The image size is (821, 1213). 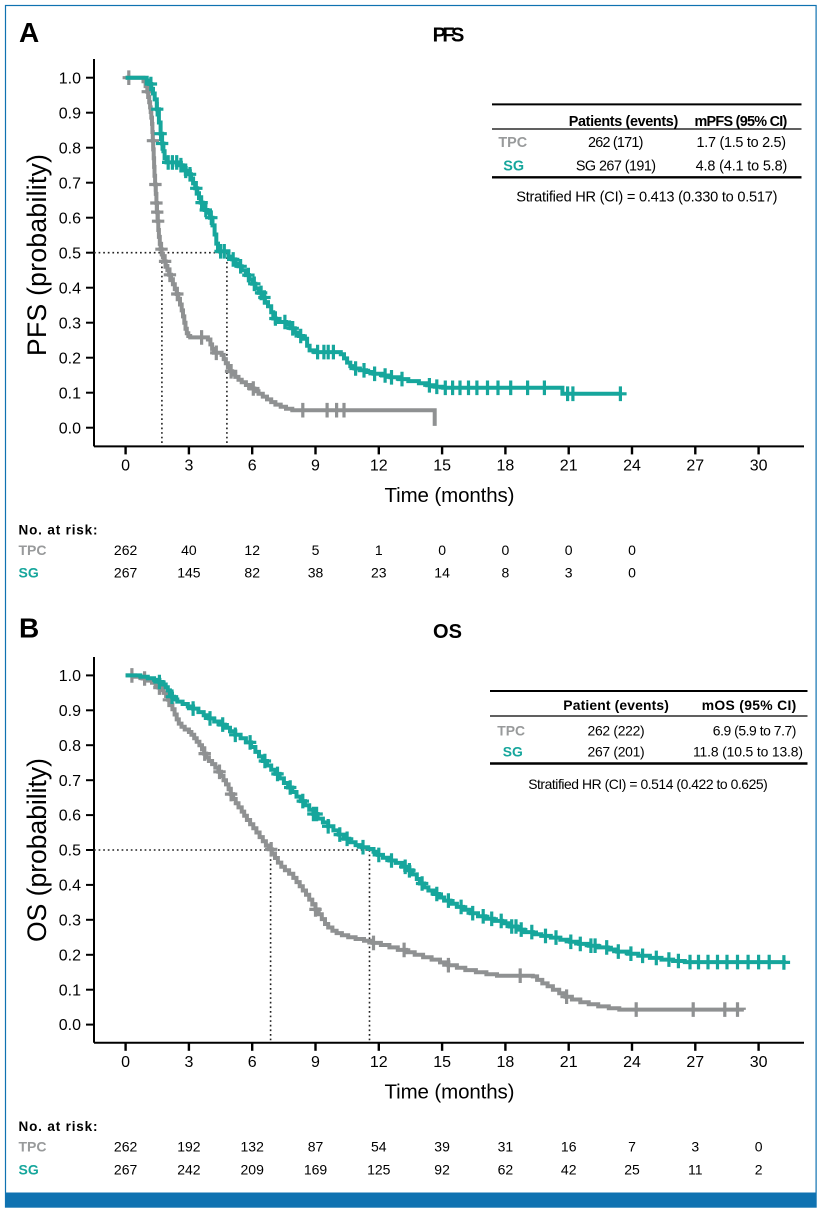 What do you see at coordinates (632, 1147) in the screenshot?
I see `svg-text: 7` at bounding box center [632, 1147].